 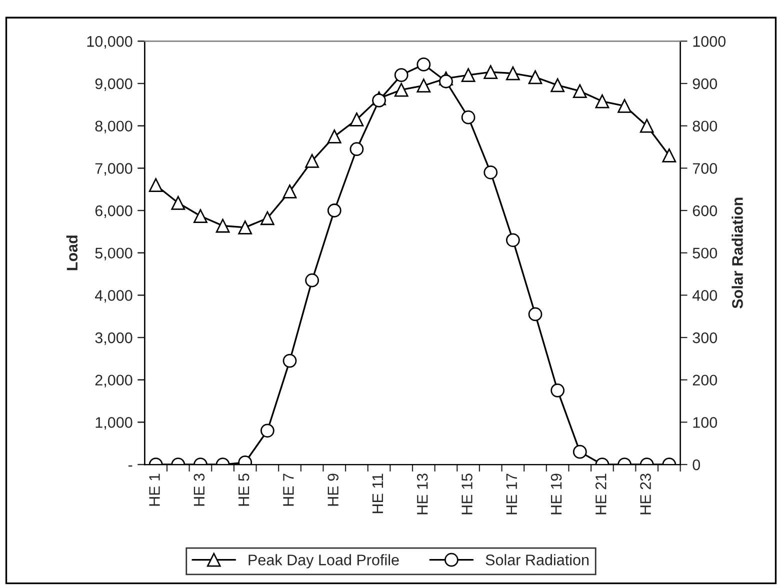 What do you see at coordinates (709, 41) in the screenshot?
I see `y2-tick-label: 1000` at bounding box center [709, 41].